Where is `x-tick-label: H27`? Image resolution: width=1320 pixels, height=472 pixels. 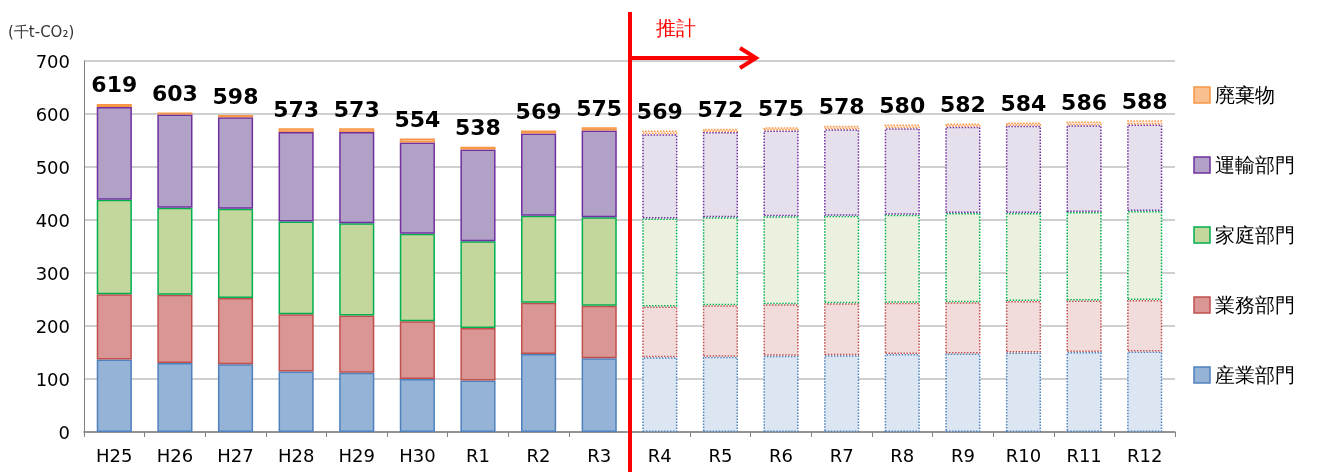 x-tick-label: H27 is located at coordinates (235, 455).